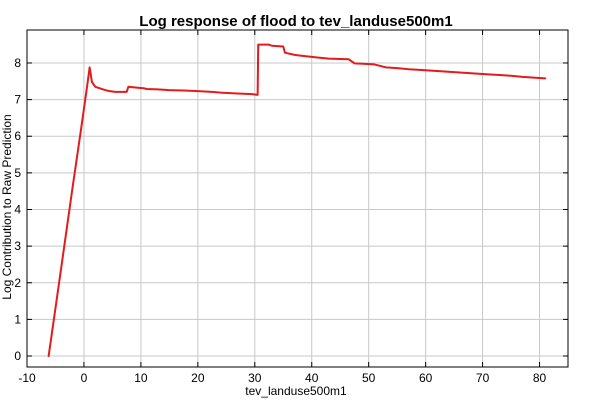  What do you see at coordinates (540, 378) in the screenshot?
I see `x-tick-label: 80` at bounding box center [540, 378].